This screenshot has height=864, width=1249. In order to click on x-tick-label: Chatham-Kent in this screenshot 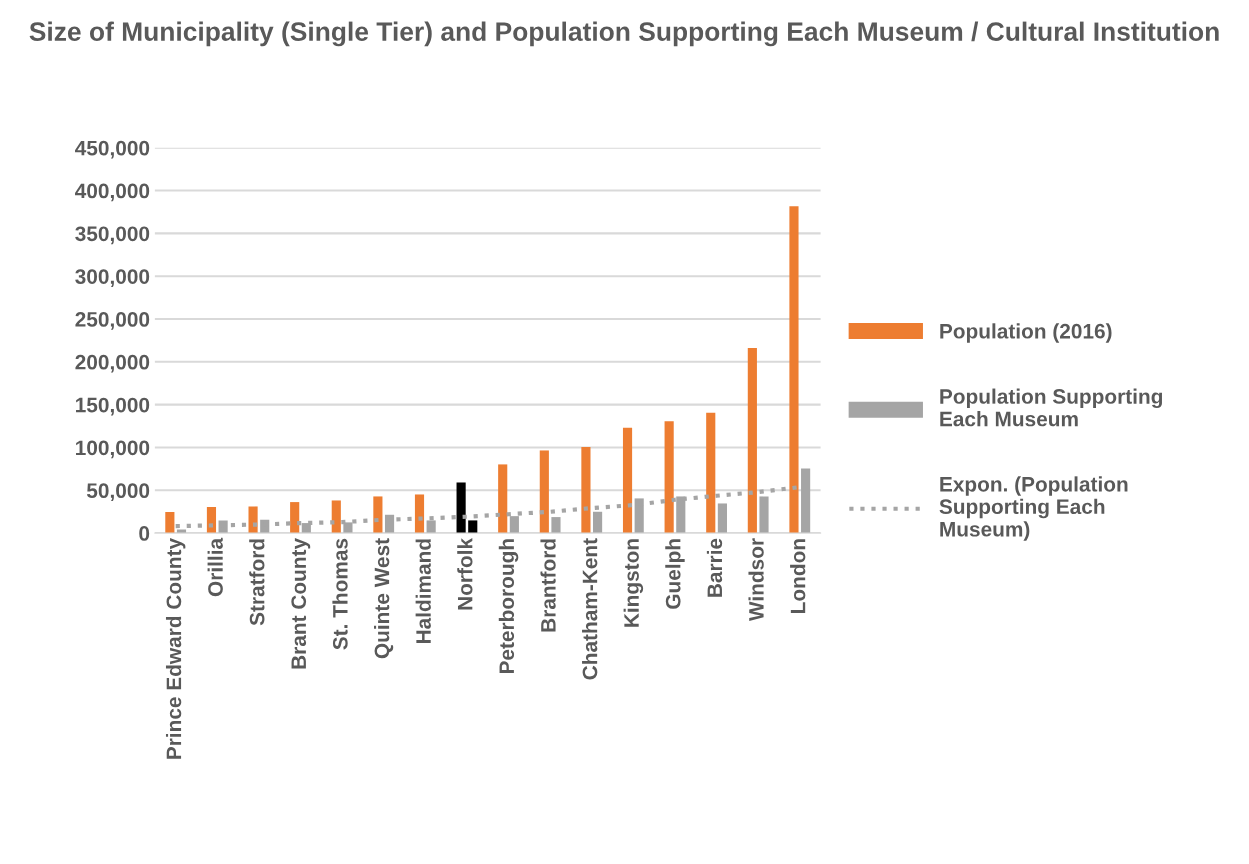, I will do `click(590, 609)`.